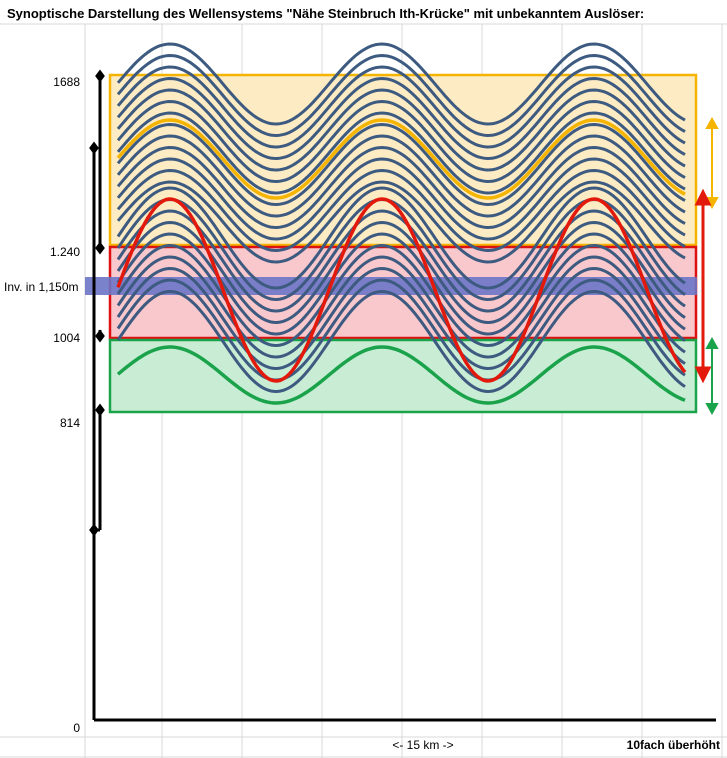  I want to click on label-0: 0, so click(76, 728).